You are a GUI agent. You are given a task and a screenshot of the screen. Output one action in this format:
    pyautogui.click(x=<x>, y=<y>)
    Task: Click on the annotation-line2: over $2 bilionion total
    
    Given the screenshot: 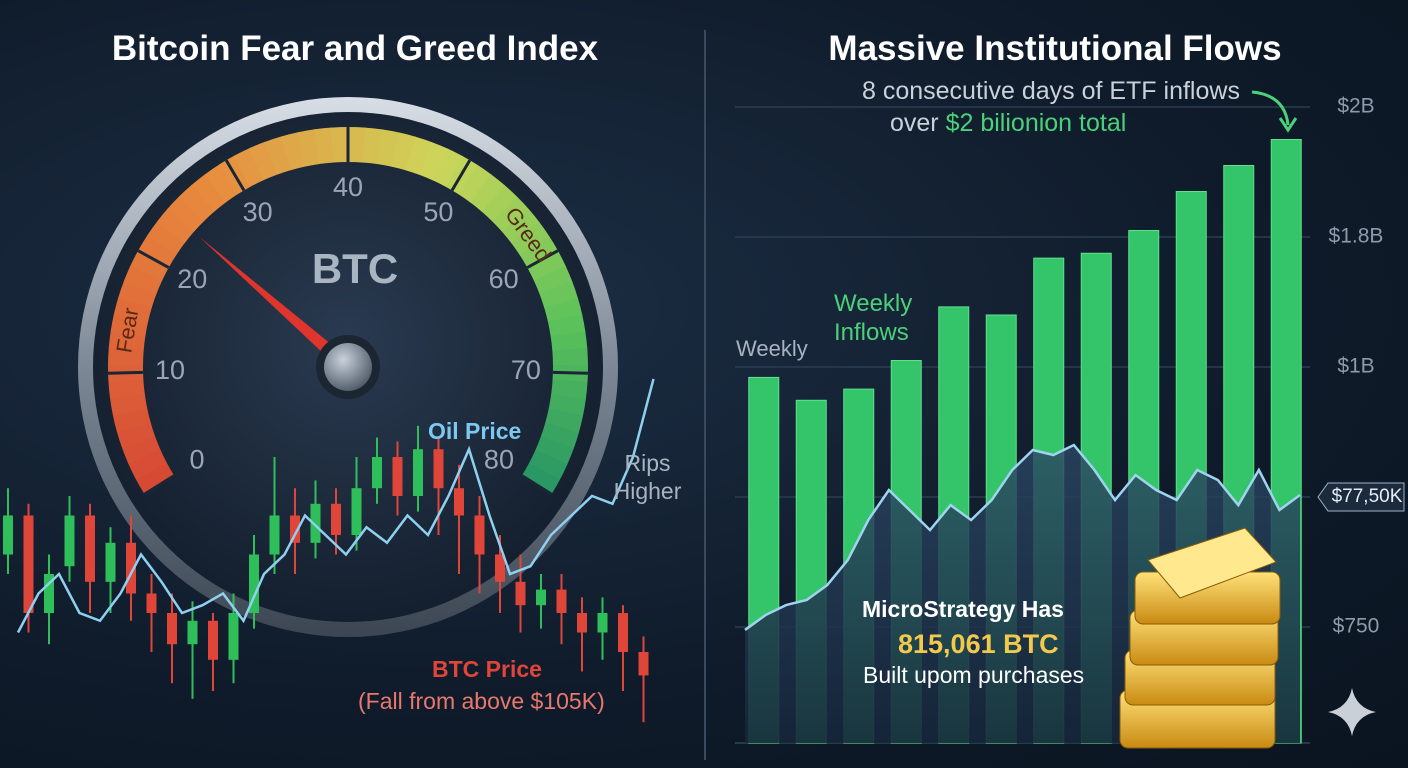 What is the action you would take?
    pyautogui.click(x=1008, y=123)
    